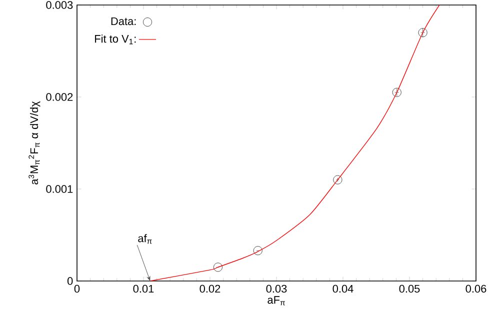  I want to click on x-tick-label: 0.05, so click(409, 288).